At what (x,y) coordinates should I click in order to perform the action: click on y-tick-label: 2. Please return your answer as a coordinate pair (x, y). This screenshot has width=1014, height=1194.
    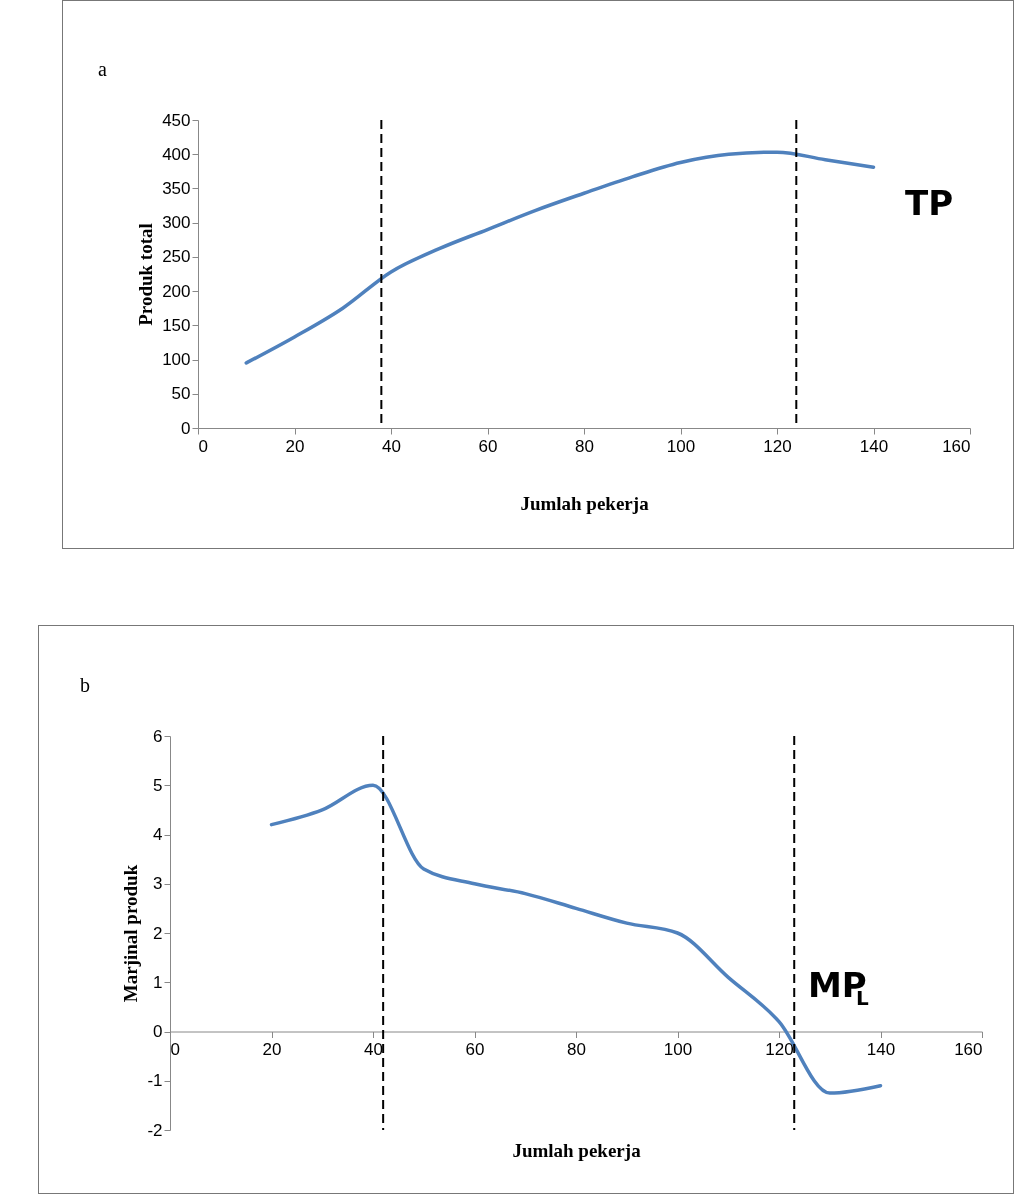
    Looking at the image, I should click on (158, 933).